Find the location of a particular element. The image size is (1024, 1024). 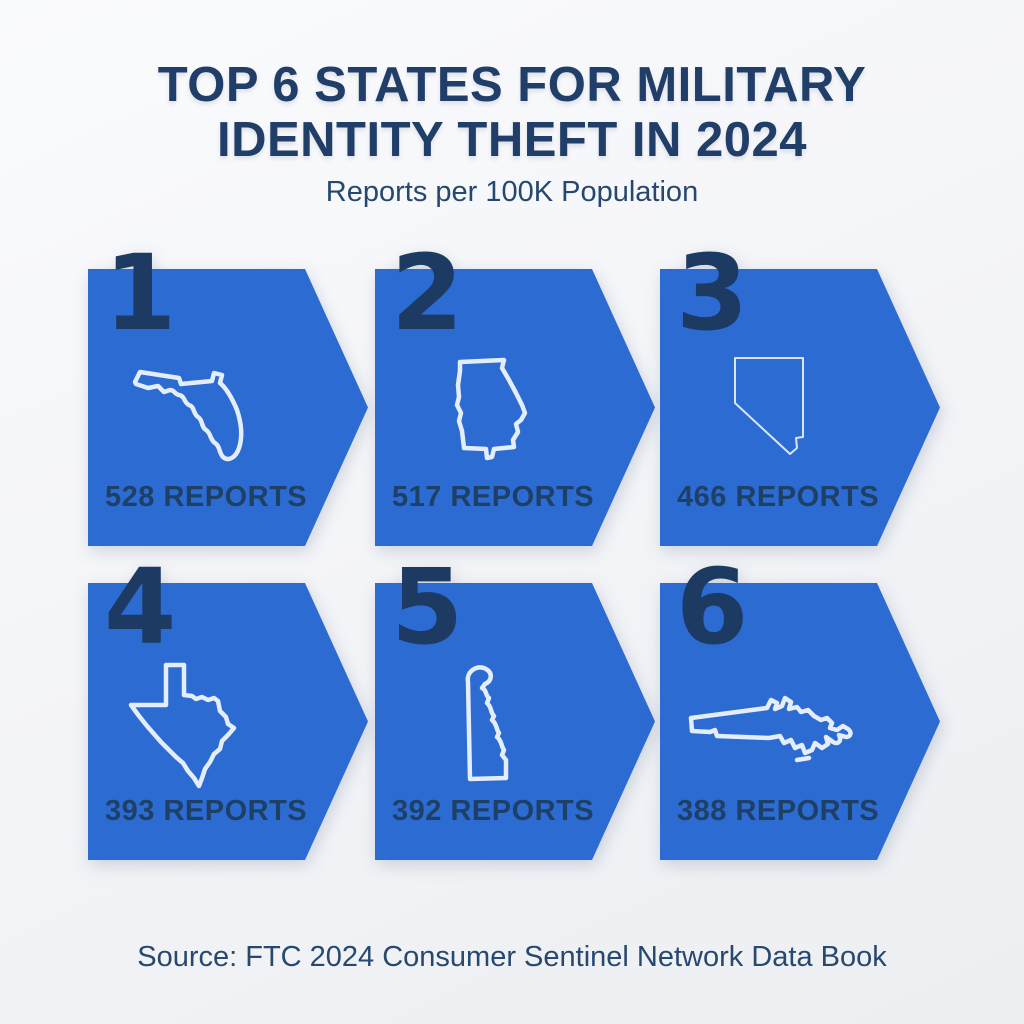

reports-label: 392 REPORTS is located at coordinates (493, 811).